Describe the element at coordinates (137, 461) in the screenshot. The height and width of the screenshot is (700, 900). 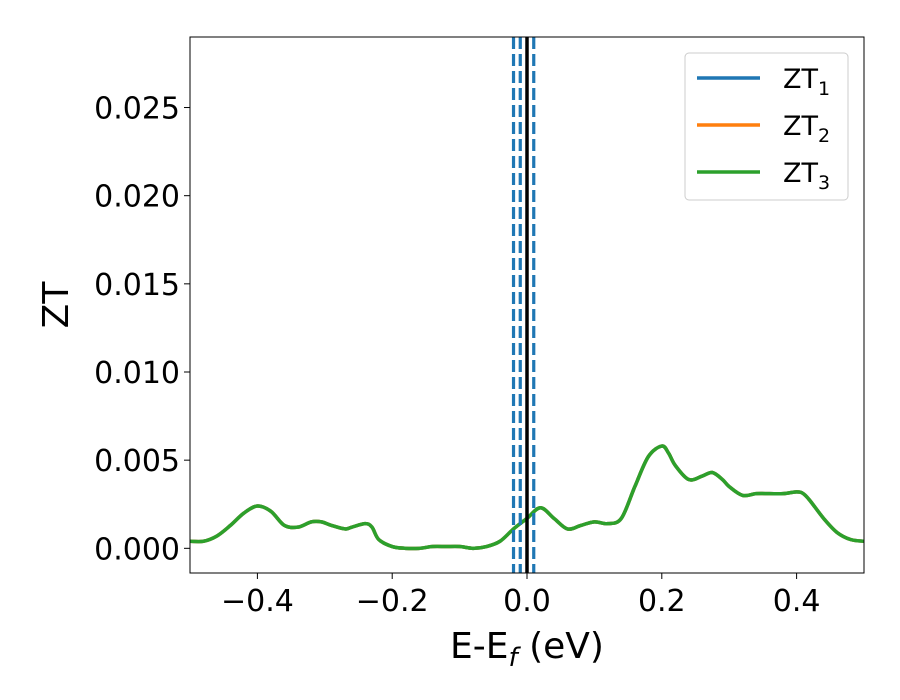
I see `y-tick-label: 0.005` at that location.